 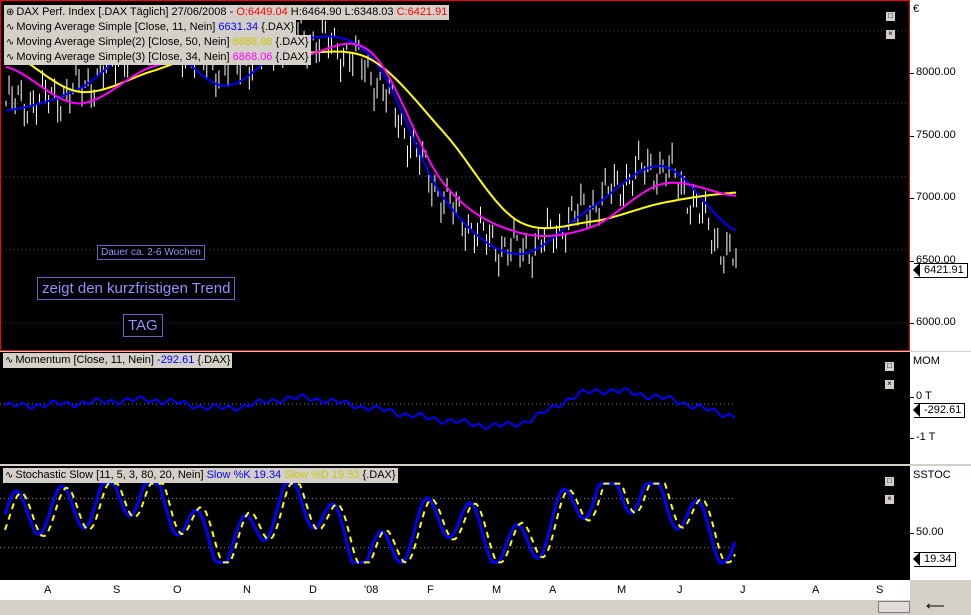 What do you see at coordinates (916, 9) in the screenshot?
I see `price-unit: €` at bounding box center [916, 9].